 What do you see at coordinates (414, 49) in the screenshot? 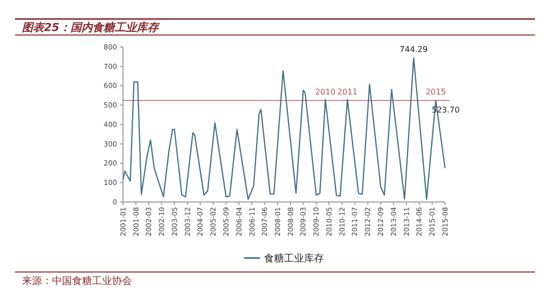
I see `annotation: 744.29` at bounding box center [414, 49].